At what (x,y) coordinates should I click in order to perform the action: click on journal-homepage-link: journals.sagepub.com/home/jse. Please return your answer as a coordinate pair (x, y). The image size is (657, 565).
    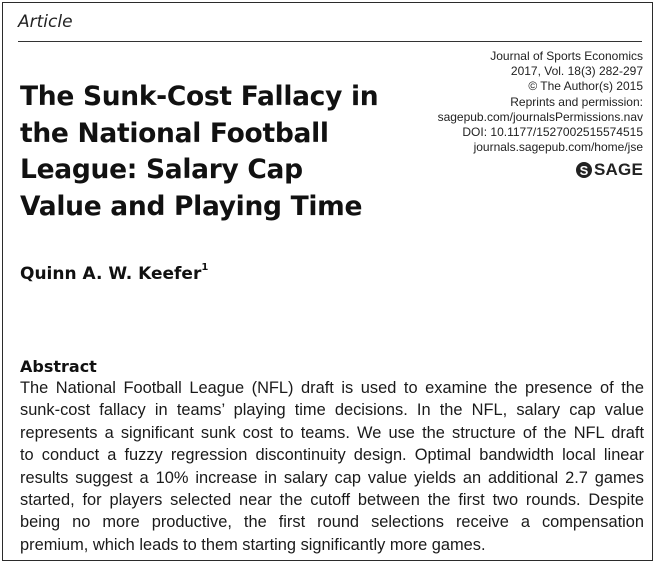
    Looking at the image, I should click on (558, 147).